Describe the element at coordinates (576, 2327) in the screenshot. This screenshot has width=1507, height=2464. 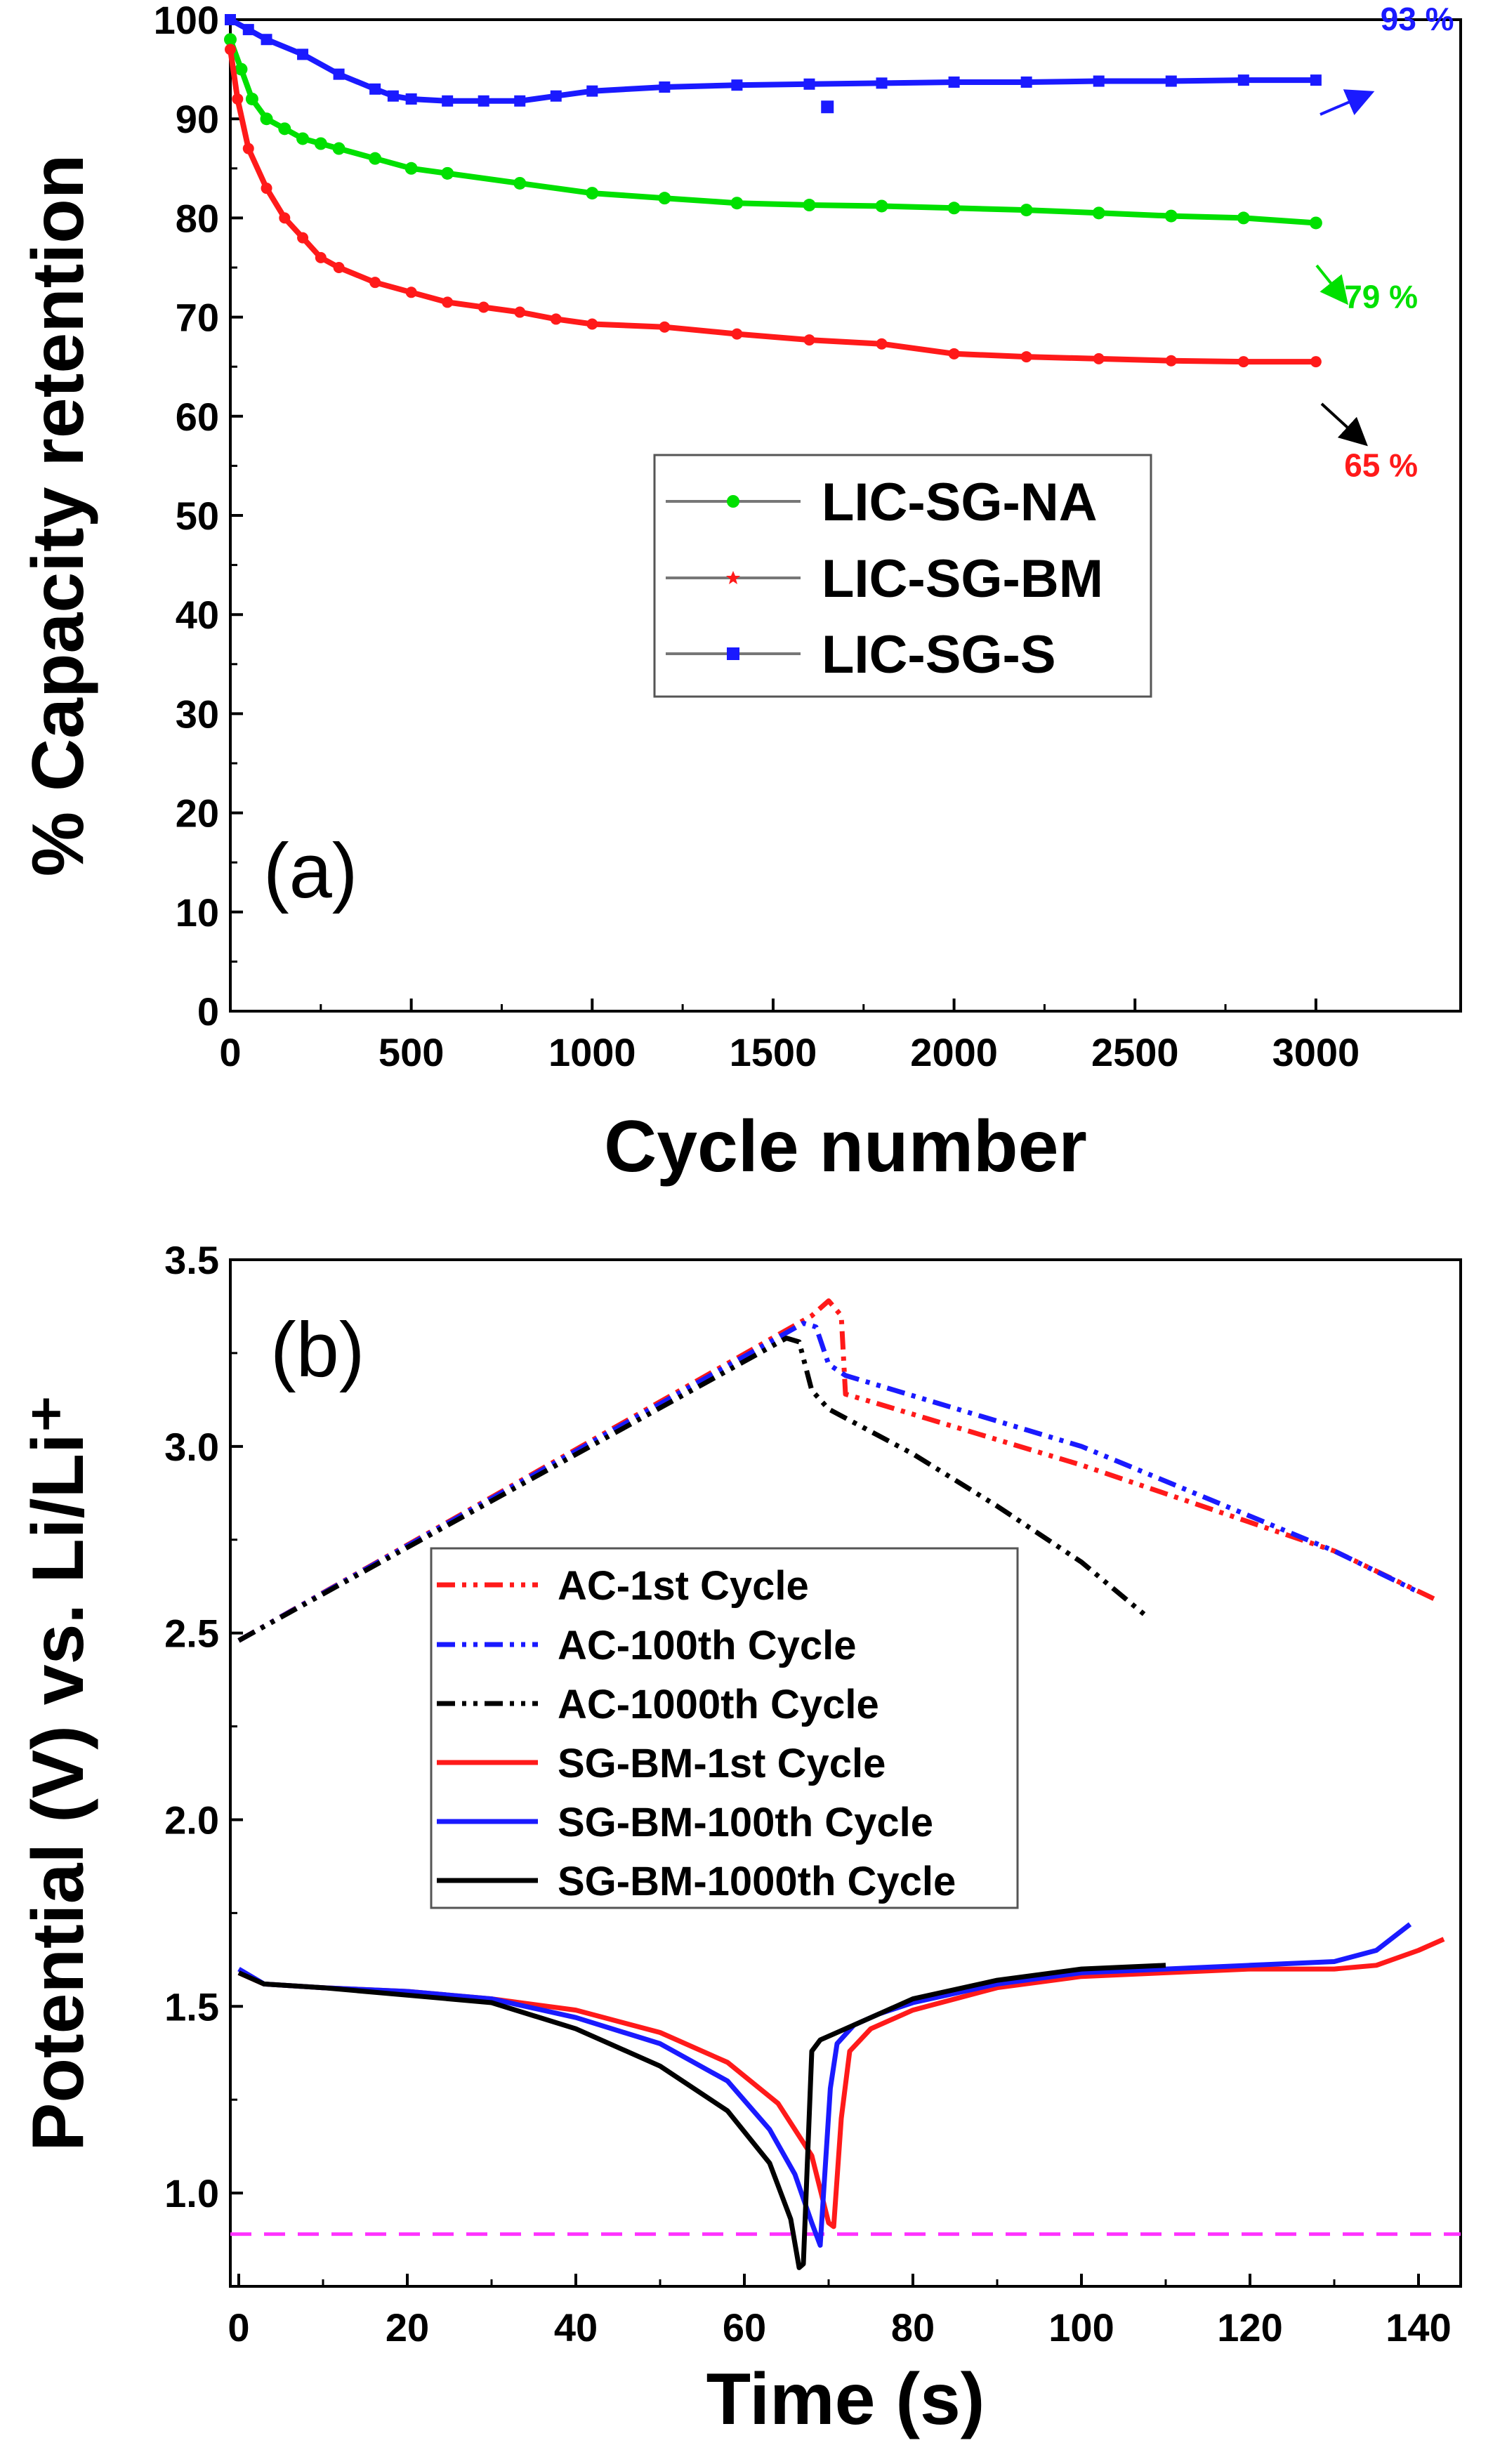
I see `x-tick-label: 40` at that location.